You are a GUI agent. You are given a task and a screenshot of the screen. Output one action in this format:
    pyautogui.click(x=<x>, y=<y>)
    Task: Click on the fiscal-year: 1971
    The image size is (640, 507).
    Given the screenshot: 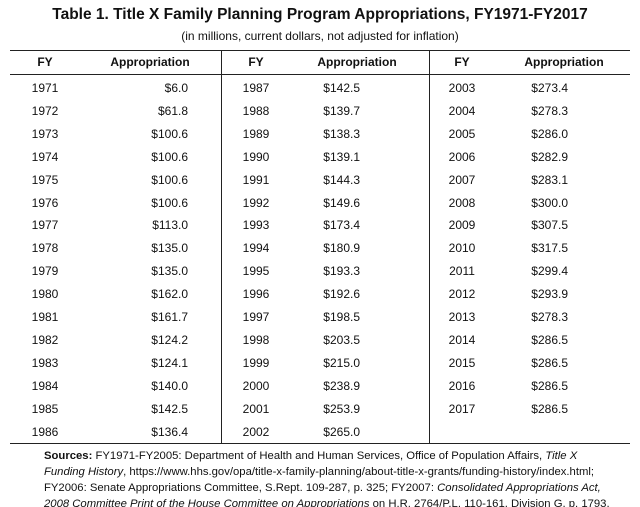 What is the action you would take?
    pyautogui.click(x=45, y=88)
    